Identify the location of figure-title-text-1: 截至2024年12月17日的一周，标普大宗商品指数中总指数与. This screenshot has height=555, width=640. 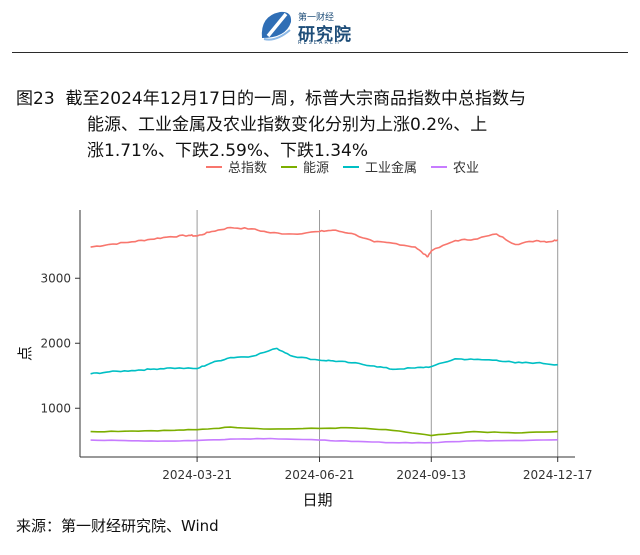
(295, 99).